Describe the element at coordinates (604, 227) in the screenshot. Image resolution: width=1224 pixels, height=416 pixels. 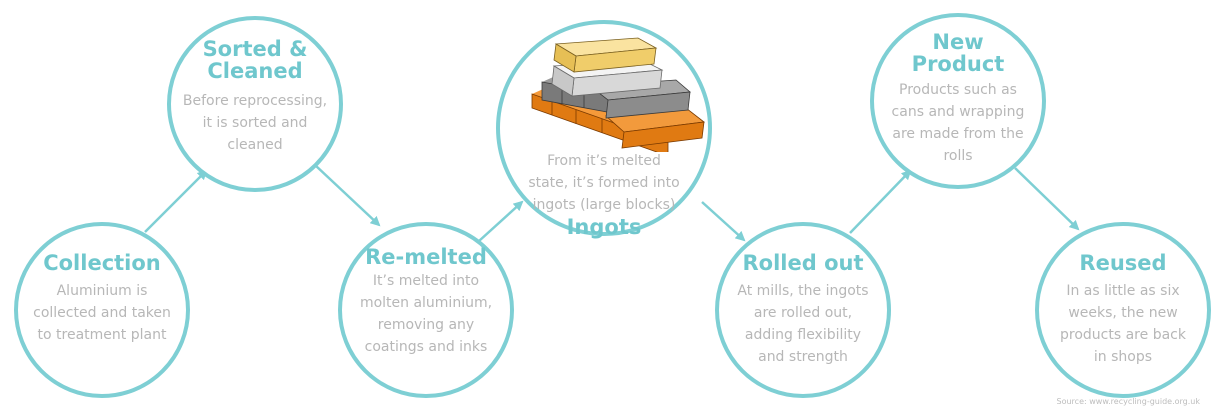
I see `step-title: Ingots` at that location.